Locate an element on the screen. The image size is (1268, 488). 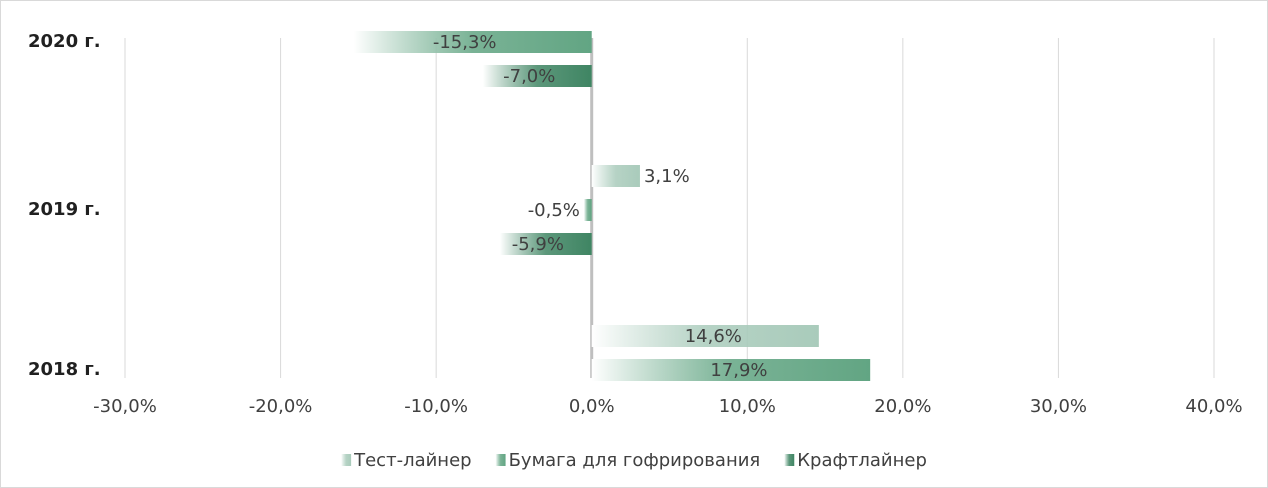
category-label: 2018 г. is located at coordinates (64, 369).